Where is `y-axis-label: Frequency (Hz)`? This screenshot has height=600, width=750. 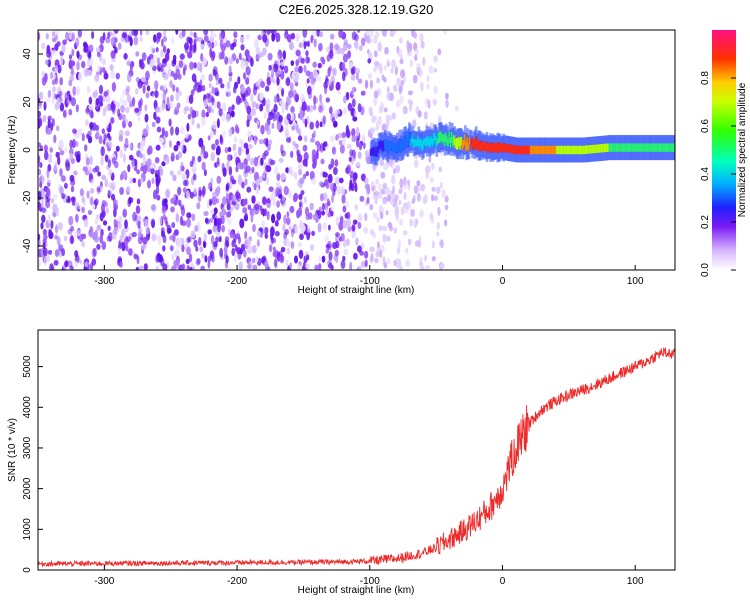
y-axis-label: Frequency (Hz) is located at coordinates (12, 150).